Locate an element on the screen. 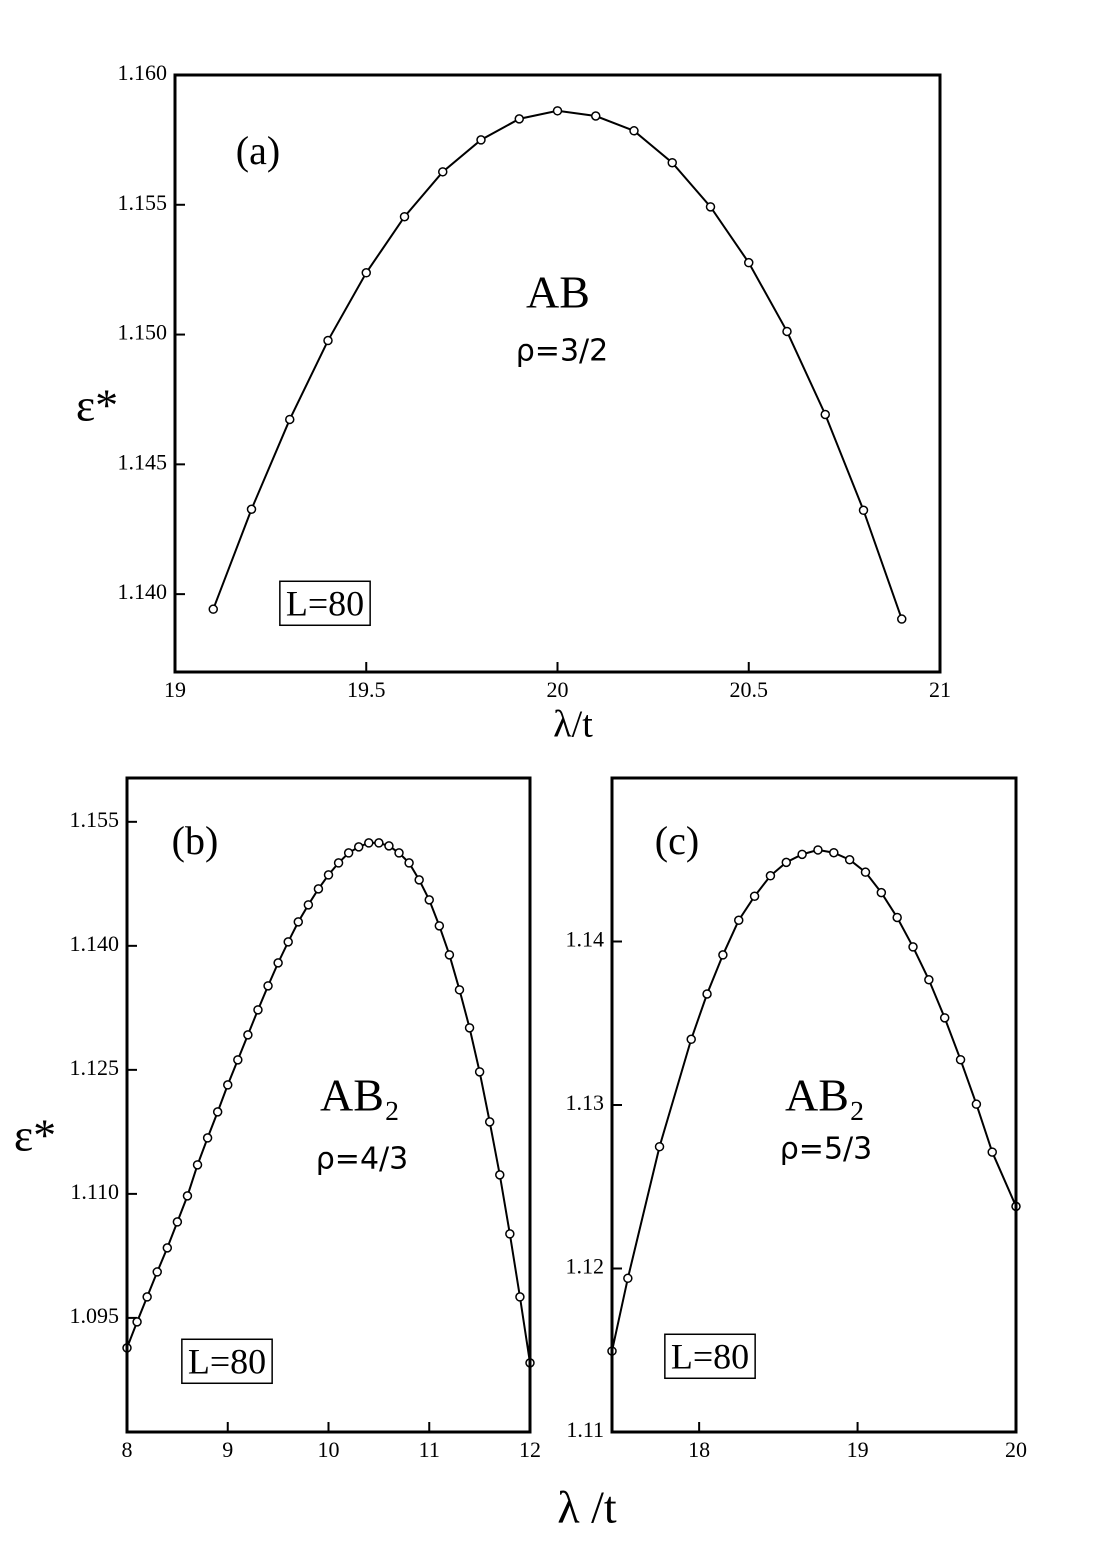  x-tick-label: 11 is located at coordinates (429, 1449).